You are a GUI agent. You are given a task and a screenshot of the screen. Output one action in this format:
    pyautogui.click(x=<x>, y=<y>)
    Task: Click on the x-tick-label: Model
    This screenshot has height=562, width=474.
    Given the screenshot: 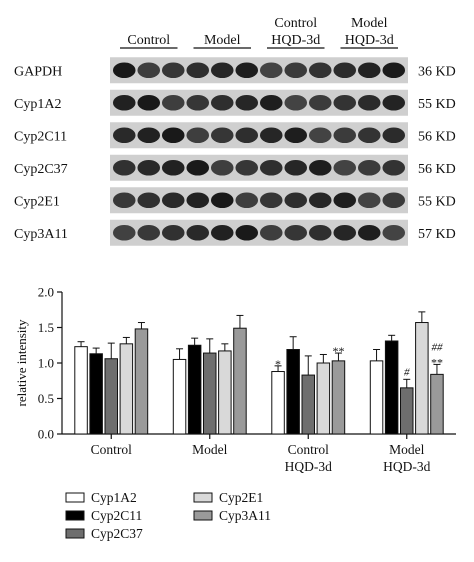 What is the action you would take?
    pyautogui.click(x=406, y=449)
    